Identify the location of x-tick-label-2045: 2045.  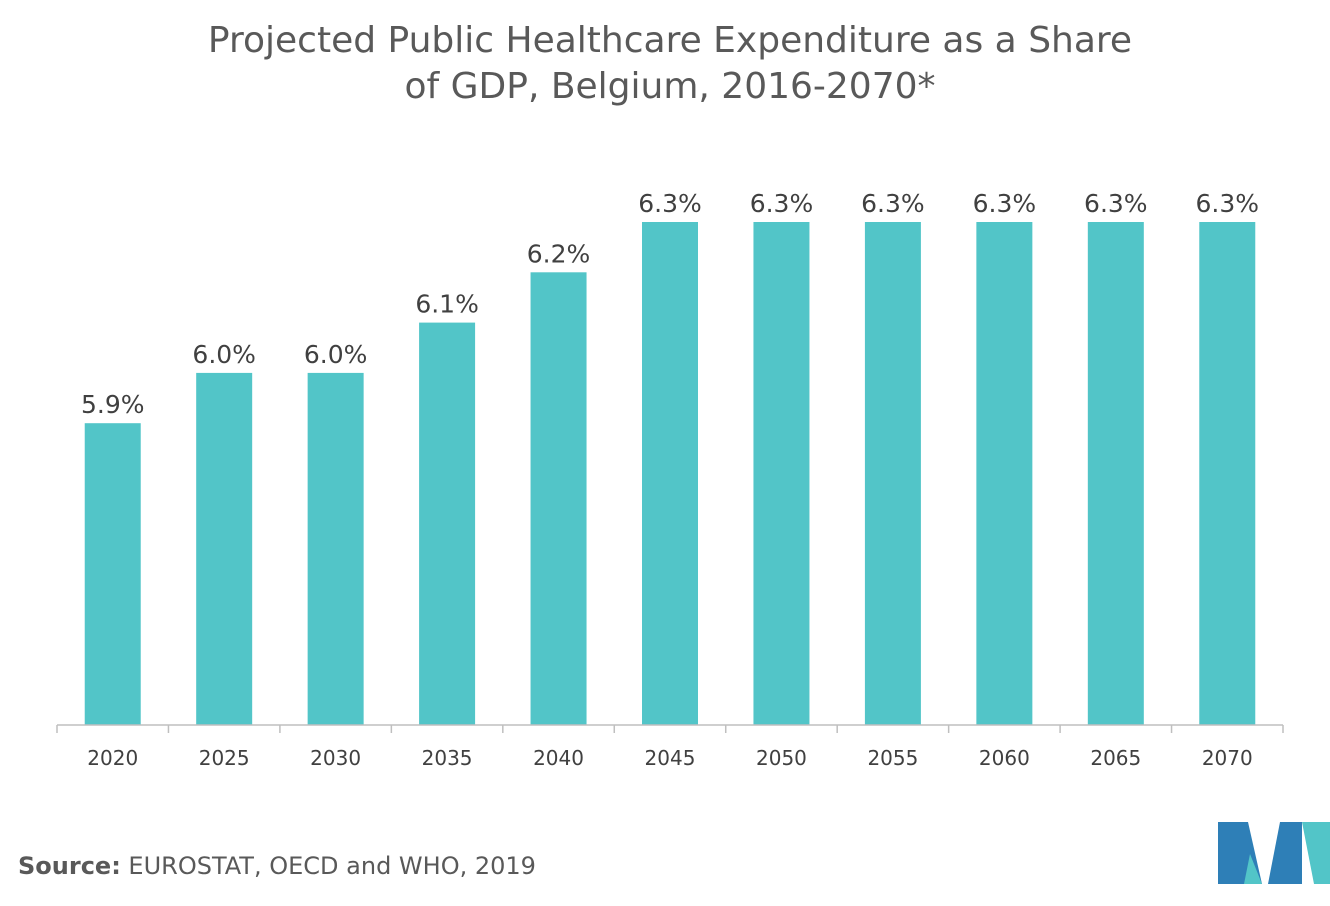
(670, 758).